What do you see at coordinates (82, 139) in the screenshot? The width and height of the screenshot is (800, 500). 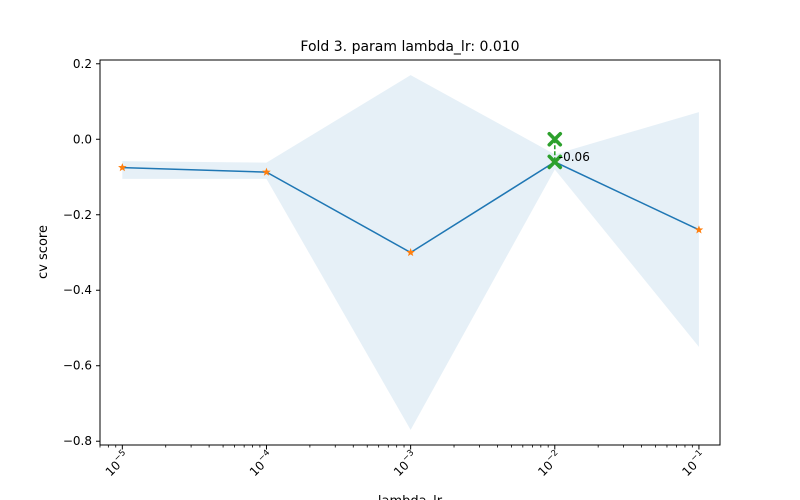 I see `y-tick-label: 0.0` at bounding box center [82, 139].